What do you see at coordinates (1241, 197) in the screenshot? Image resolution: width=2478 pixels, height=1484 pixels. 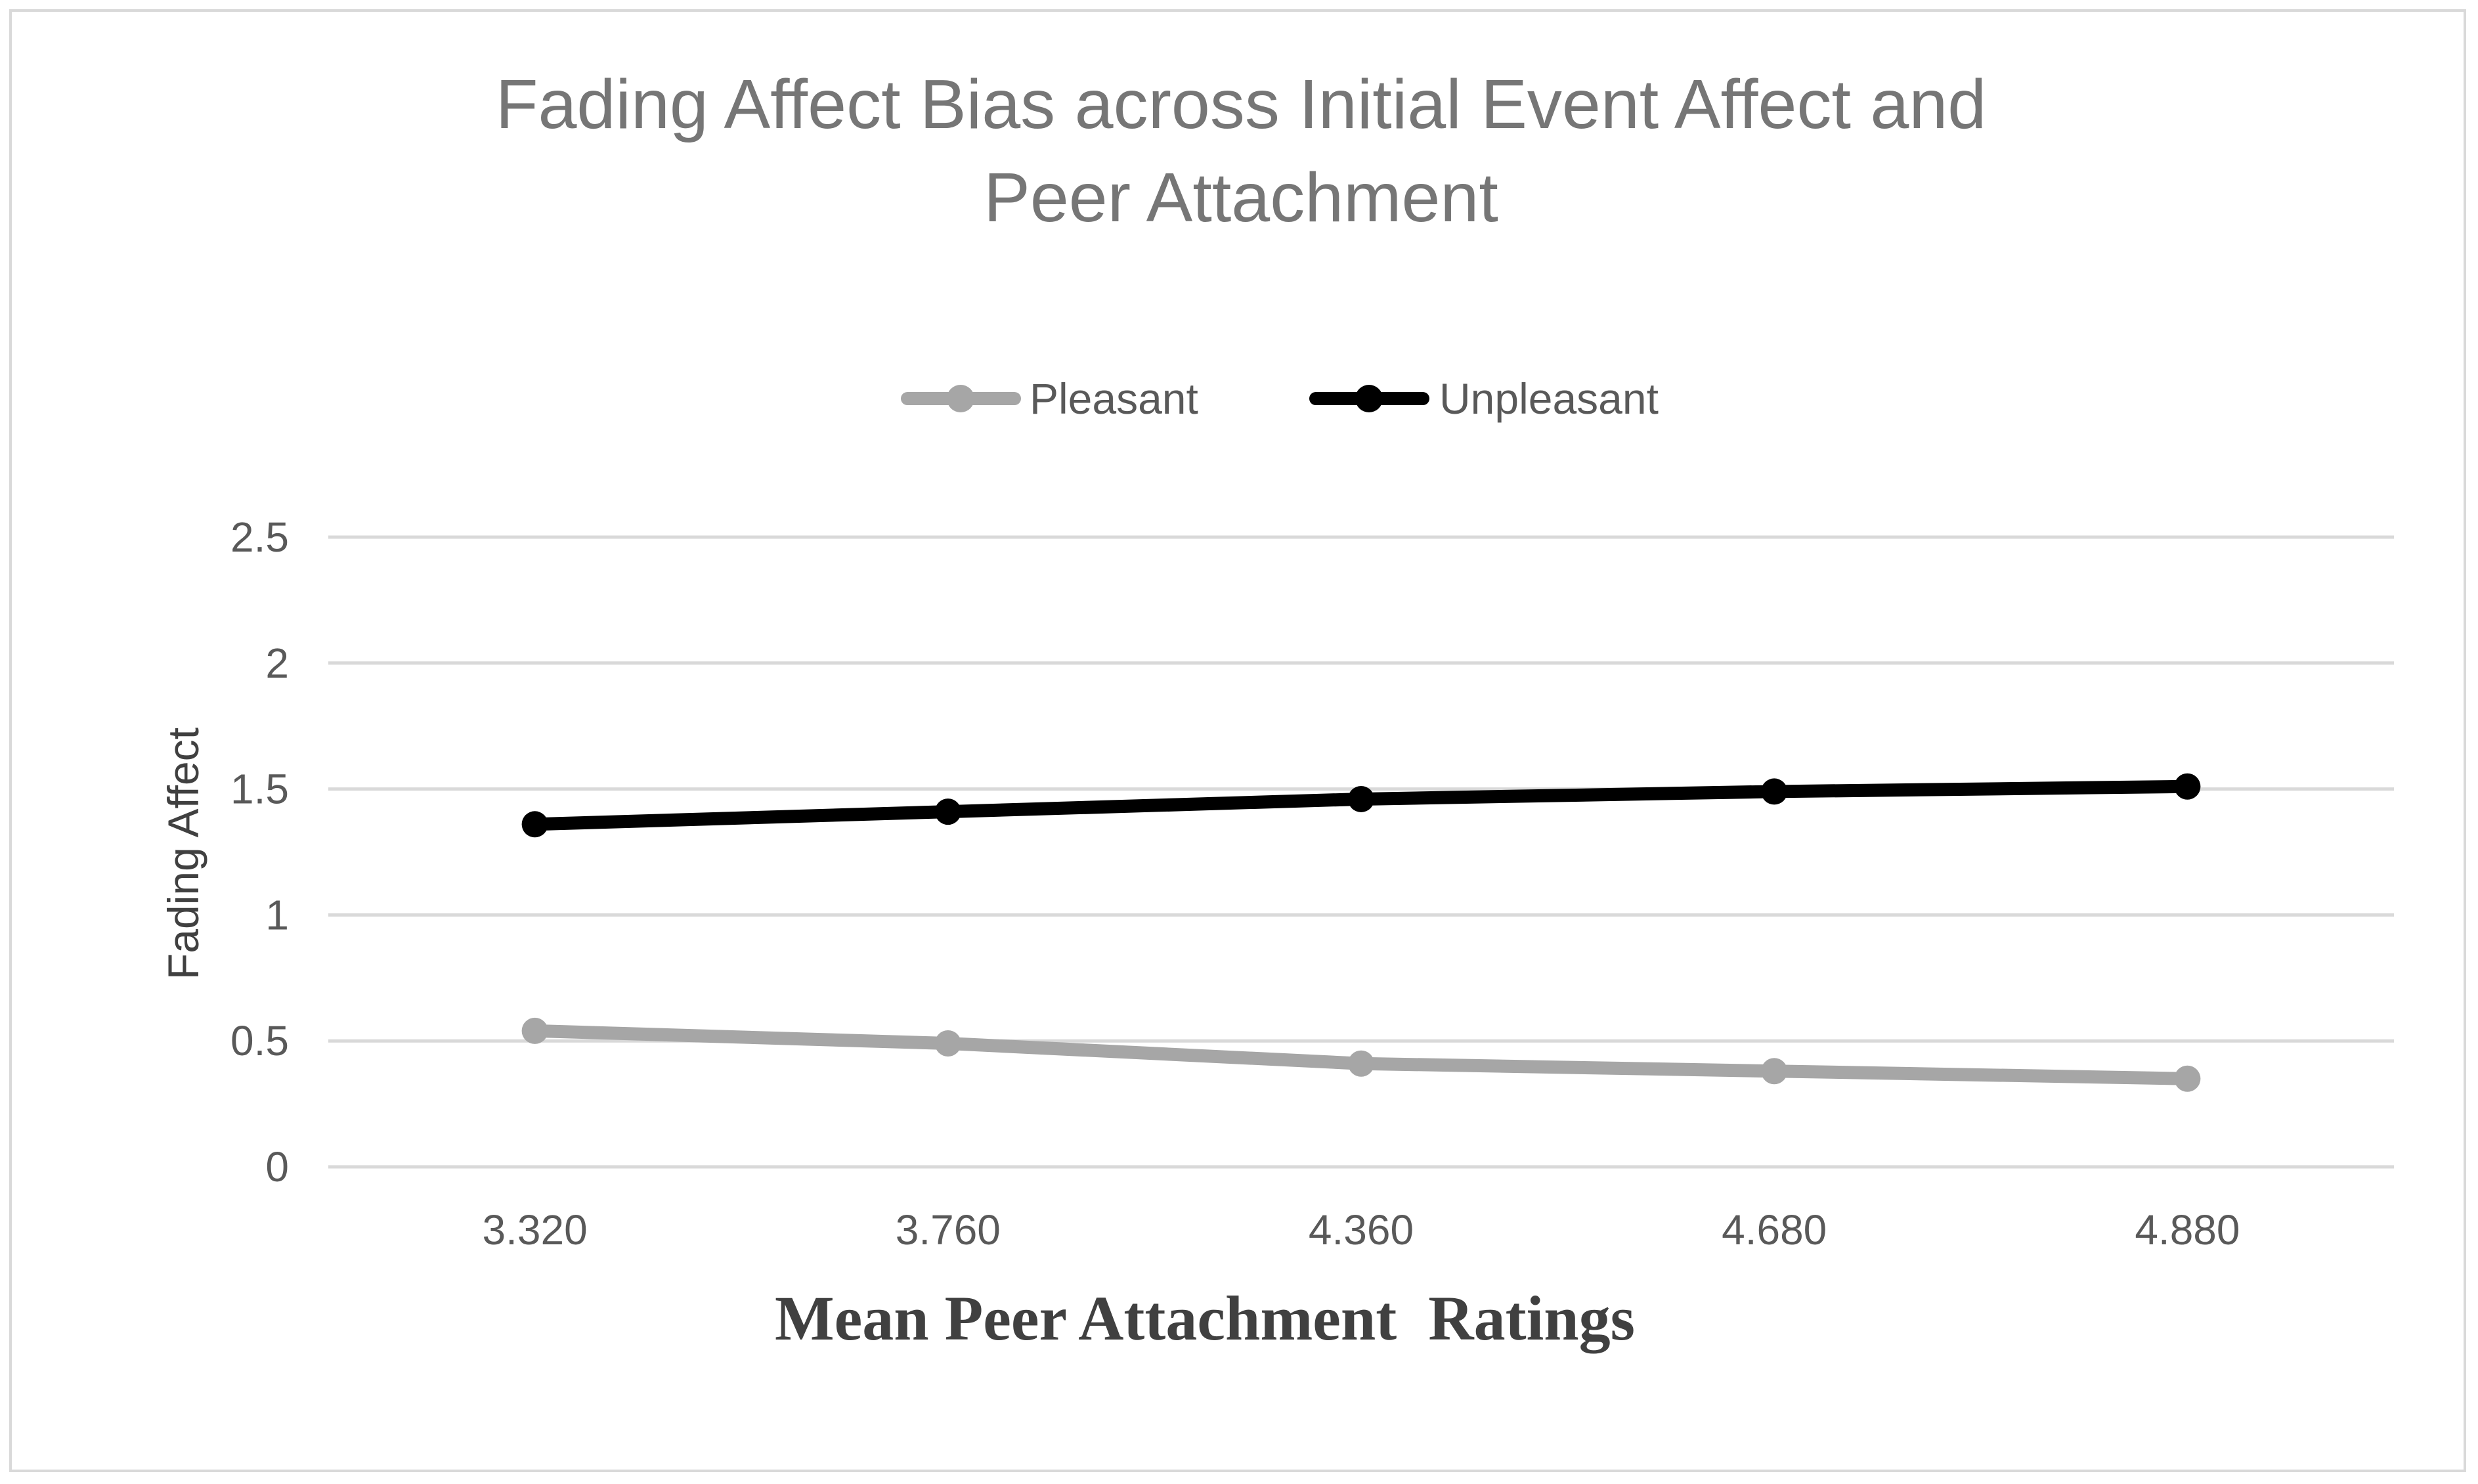 I see `chart-title-line-2: Peer Attachment` at bounding box center [1241, 197].